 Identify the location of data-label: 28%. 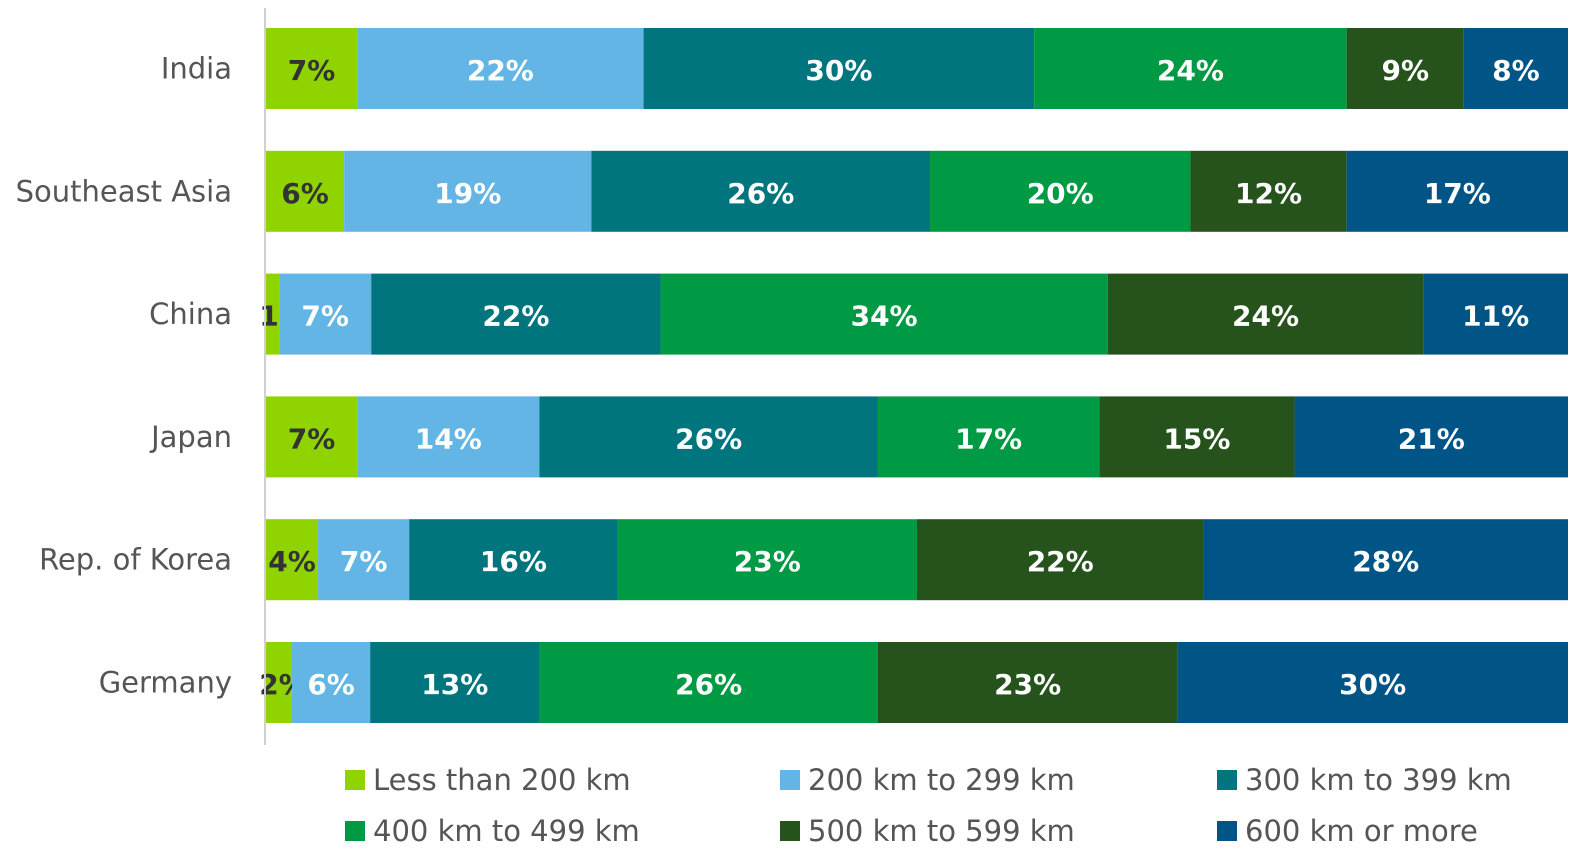
(1385, 561).